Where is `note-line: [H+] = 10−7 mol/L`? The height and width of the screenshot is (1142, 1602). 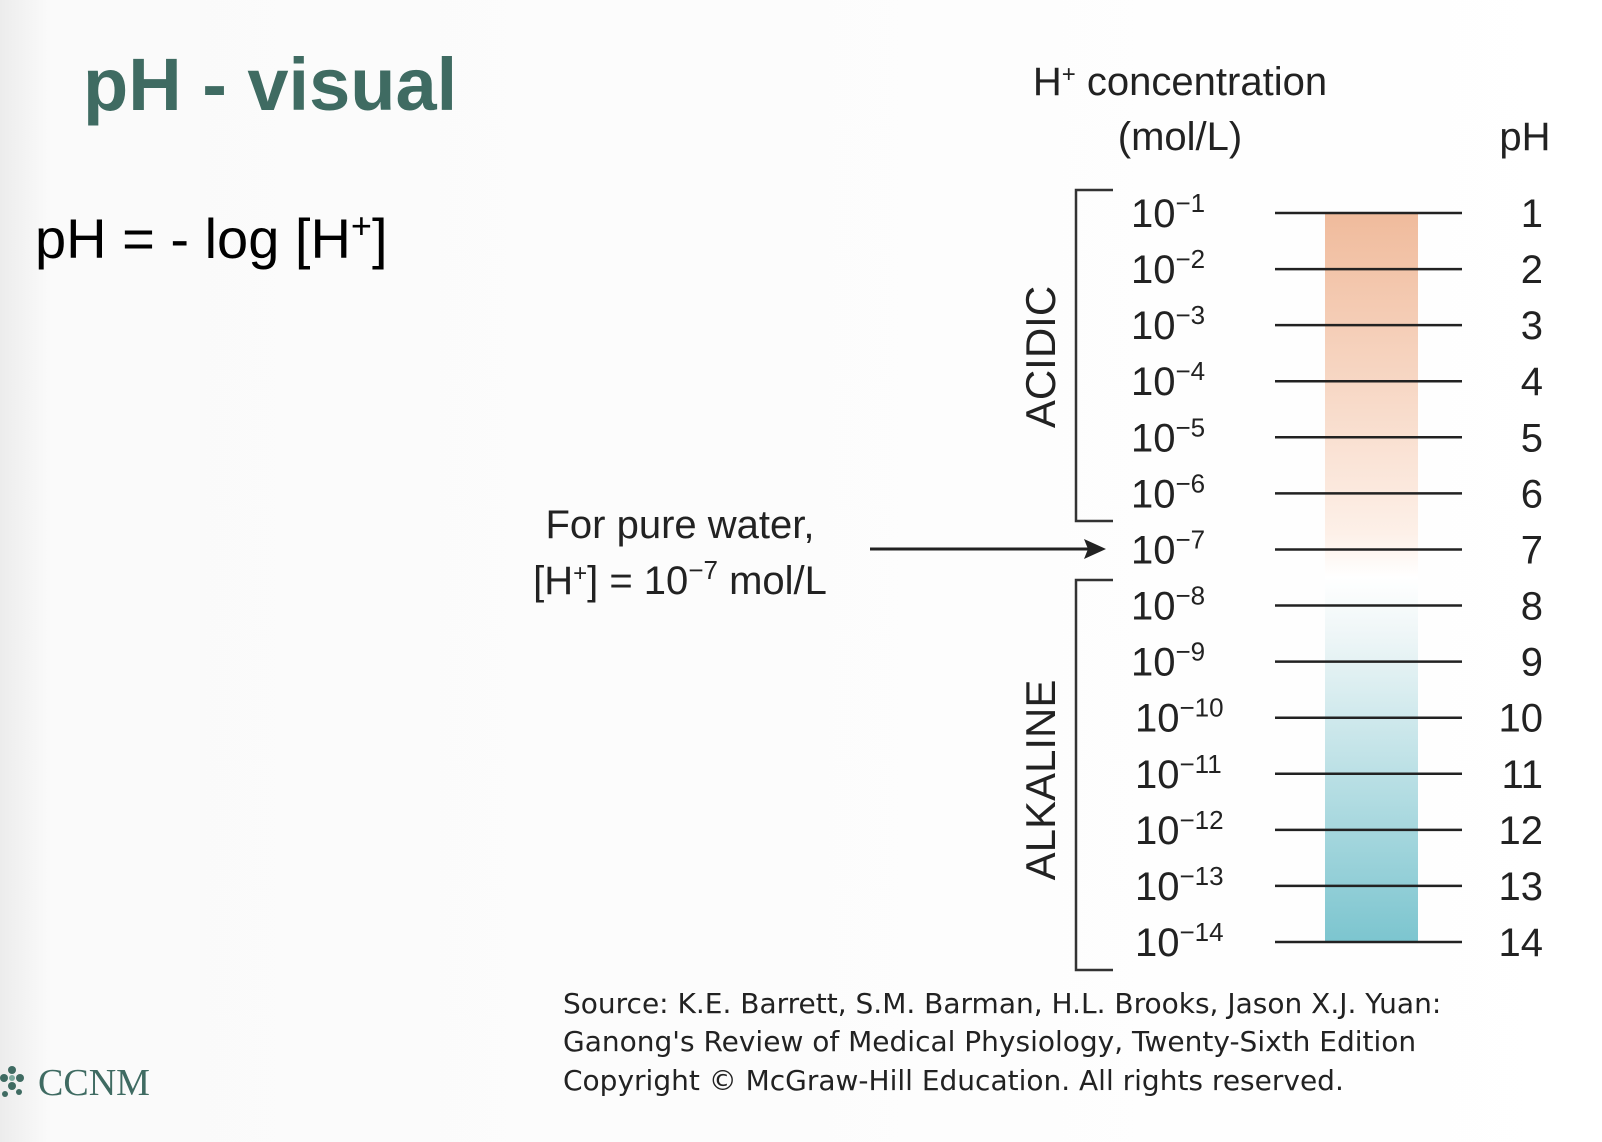
note-line: [H+] = 10−7 mol/L is located at coordinates (680, 579).